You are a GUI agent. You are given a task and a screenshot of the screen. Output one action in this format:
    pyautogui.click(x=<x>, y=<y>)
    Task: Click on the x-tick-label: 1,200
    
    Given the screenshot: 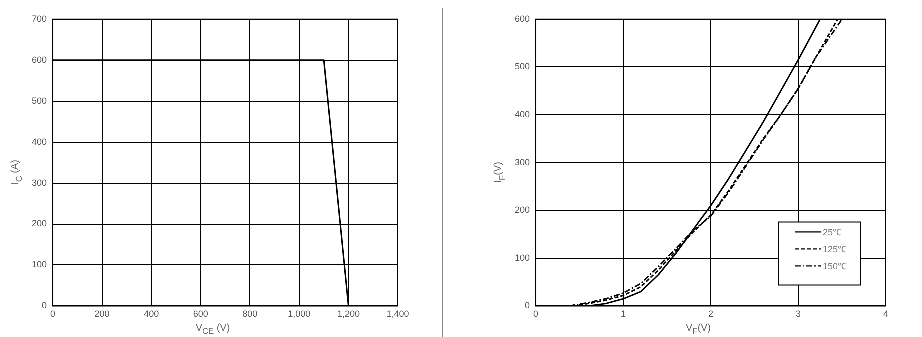 What is the action you would take?
    pyautogui.click(x=348, y=314)
    